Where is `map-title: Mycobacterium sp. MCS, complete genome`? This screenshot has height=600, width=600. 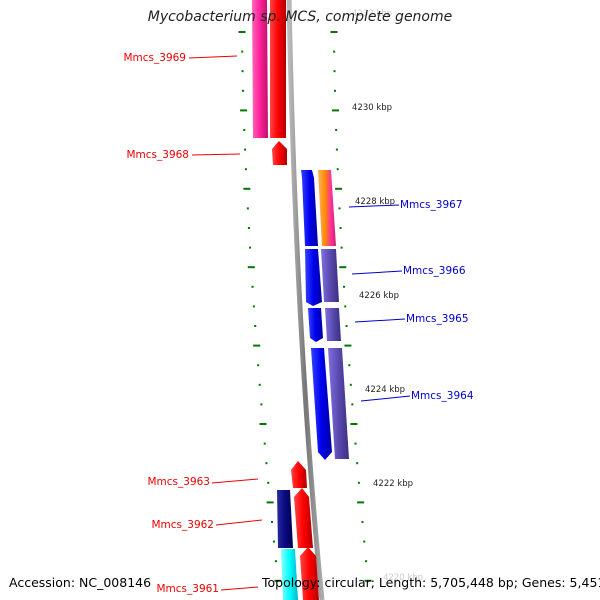
map-title: Mycobacterium sp. MCS, complete genome is located at coordinates (300, 17).